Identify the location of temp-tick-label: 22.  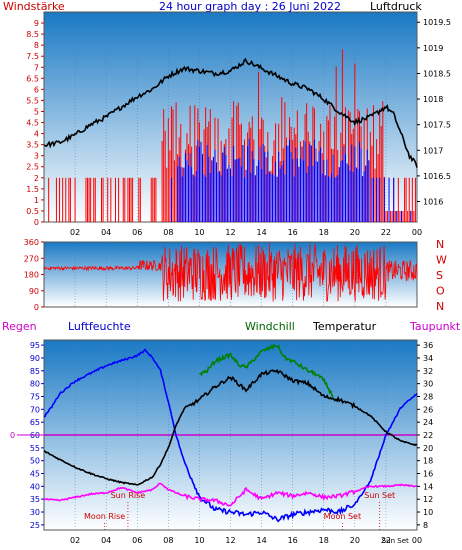
(428, 435).